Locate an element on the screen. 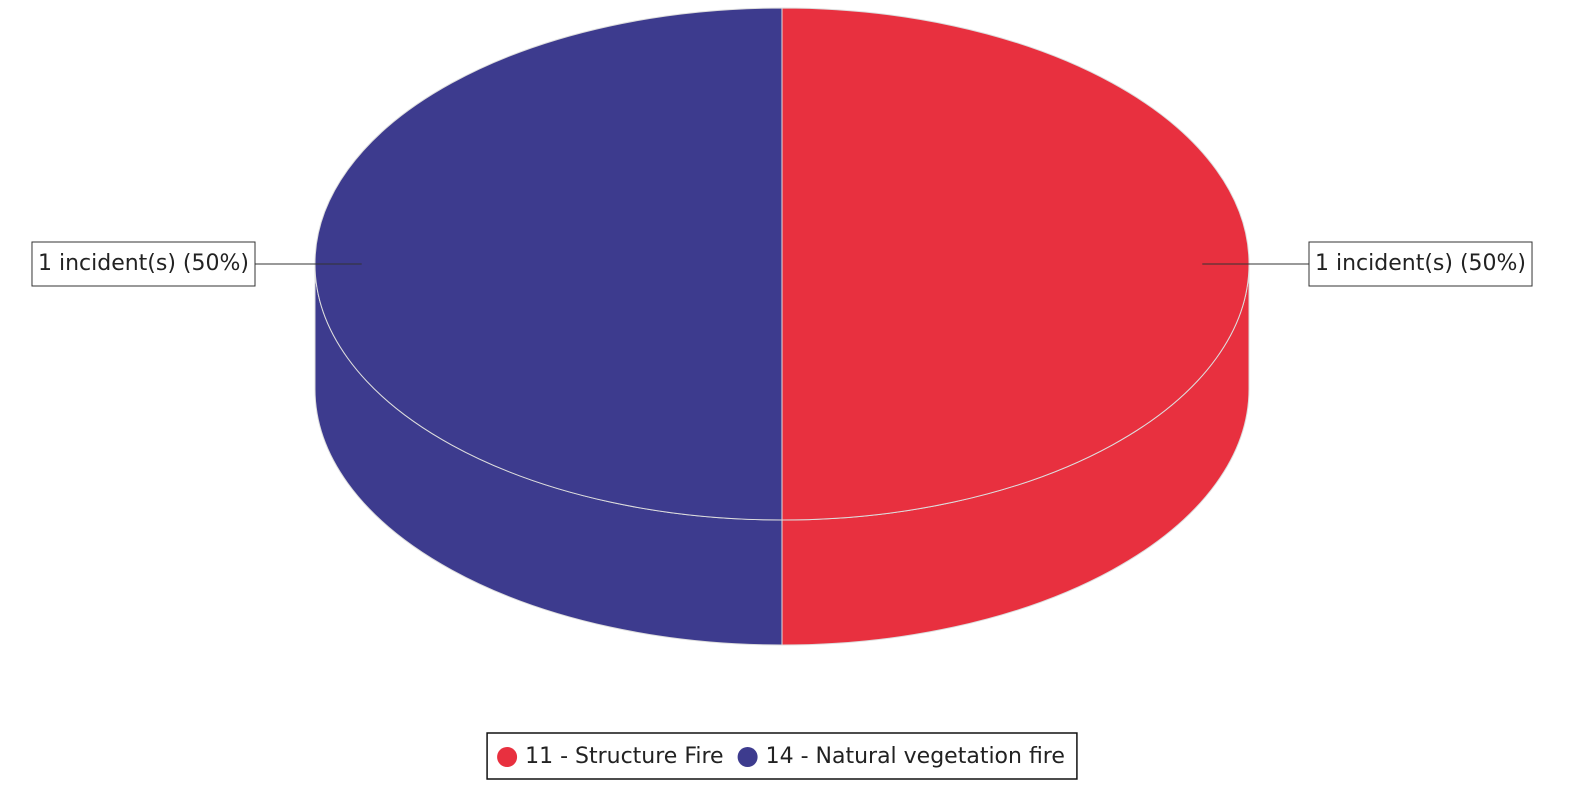 The height and width of the screenshot is (786, 1575). legend-label: 14 - Natural vegetation fire is located at coordinates (915, 756).